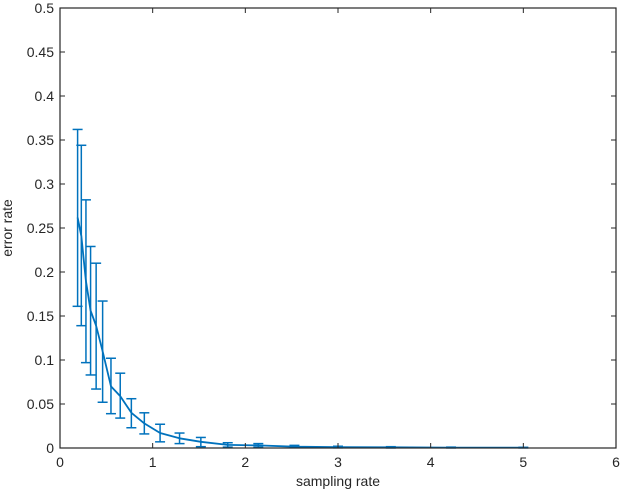 The width and height of the screenshot is (622, 490). I want to click on y-tick-label: 0, so click(50, 448).